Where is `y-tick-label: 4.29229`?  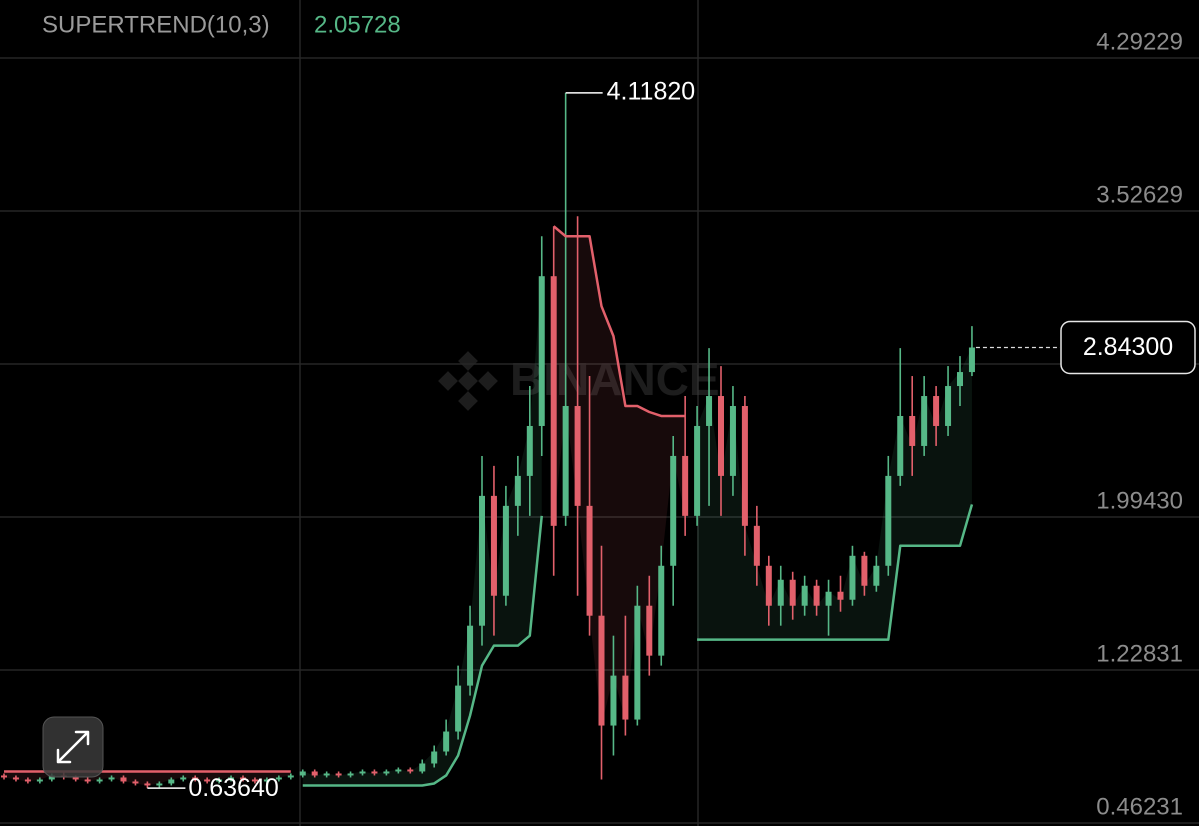
y-tick-label: 4.29229 is located at coordinates (1139, 41).